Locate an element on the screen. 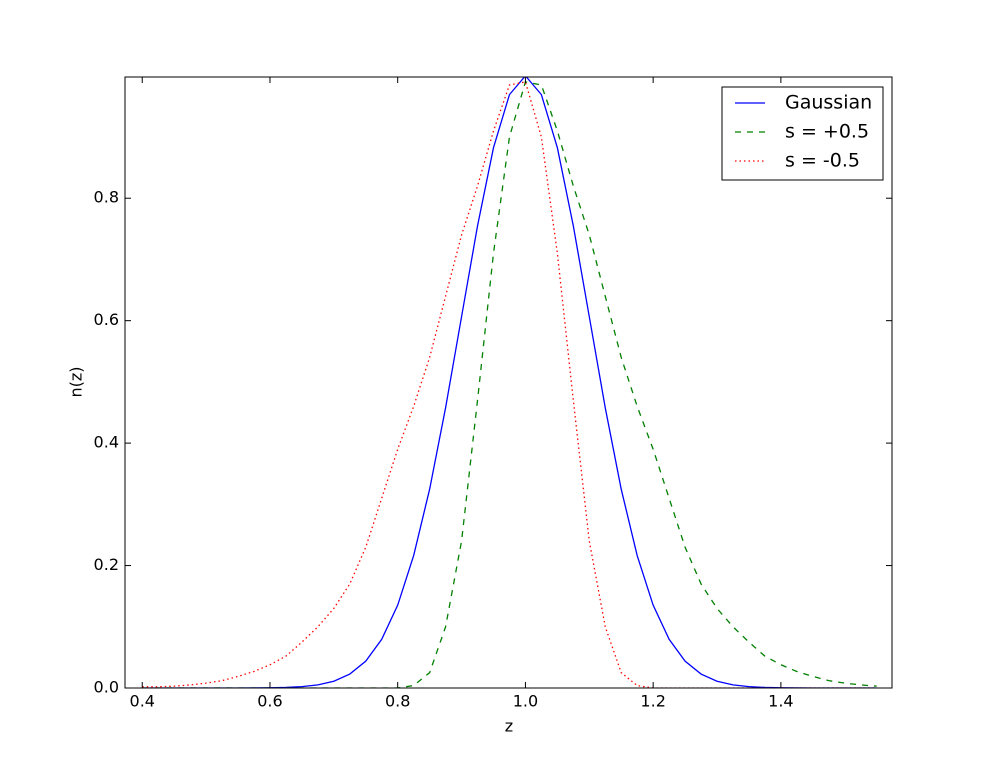 The height and width of the screenshot is (765, 992). y-tick-label: 0.6 is located at coordinates (106, 319).